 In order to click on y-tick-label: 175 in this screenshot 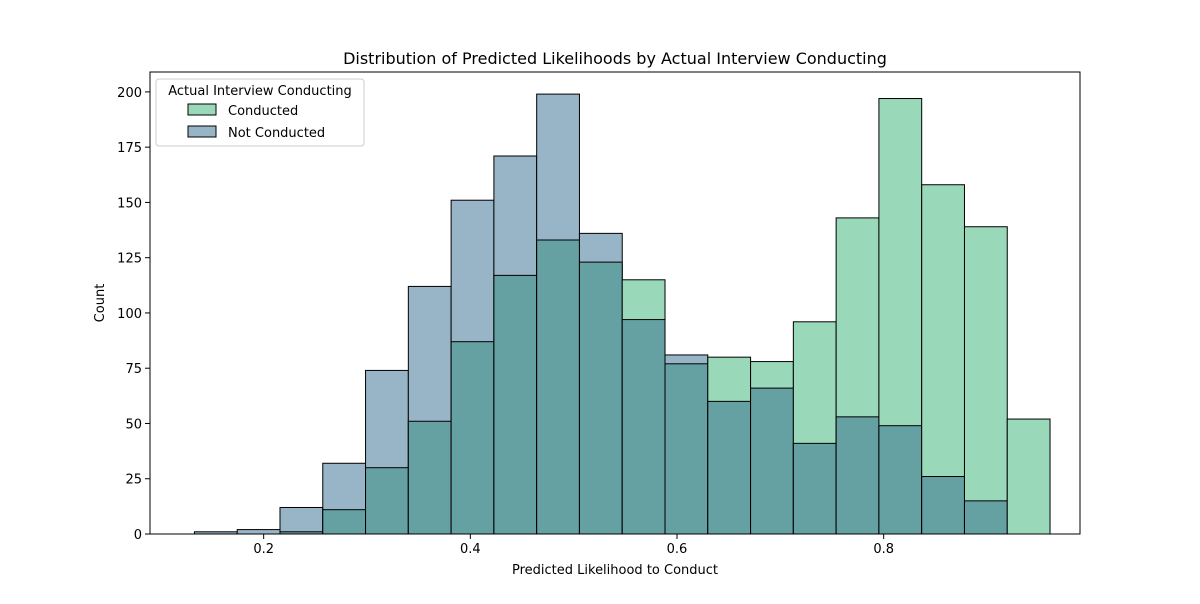, I will do `click(129, 148)`.